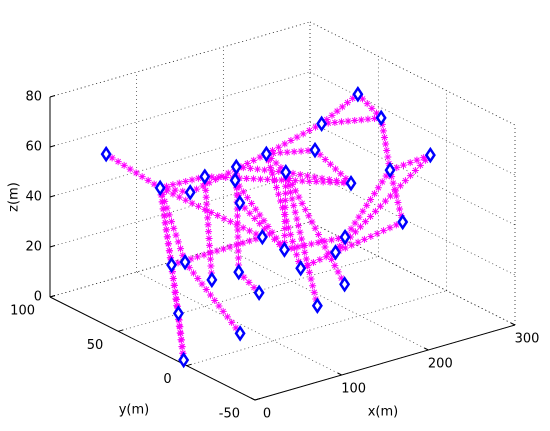 This screenshot has height=431, width=550. Describe the element at coordinates (440, 364) in the screenshot. I see `x-tick-label: 200` at that location.